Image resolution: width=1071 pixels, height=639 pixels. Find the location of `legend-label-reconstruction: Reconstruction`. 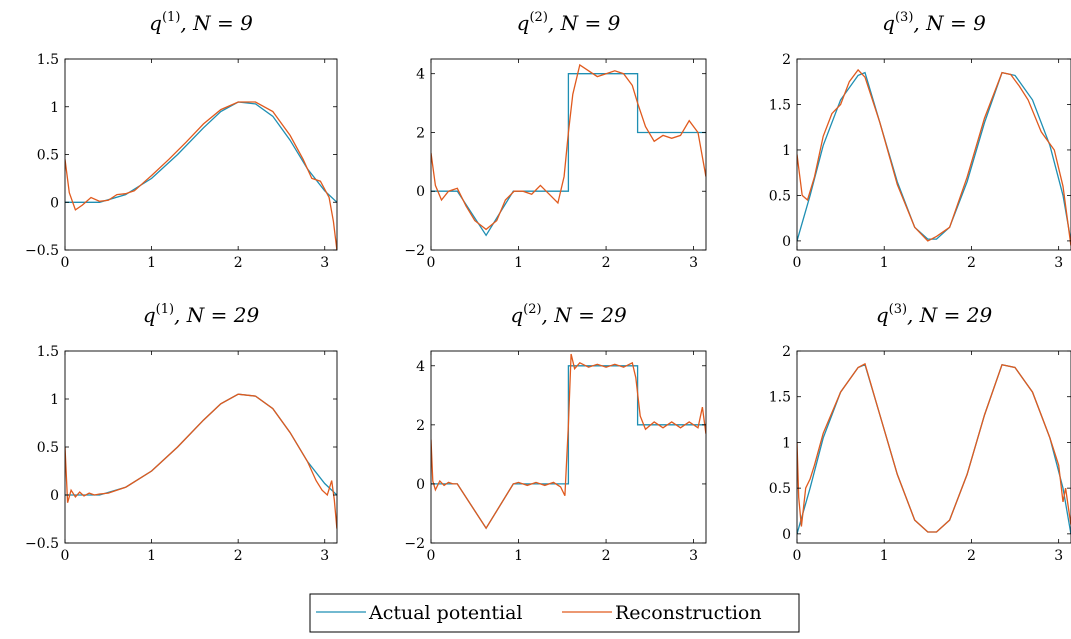

legend-label-reconstruction: Reconstruction is located at coordinates (688, 613).